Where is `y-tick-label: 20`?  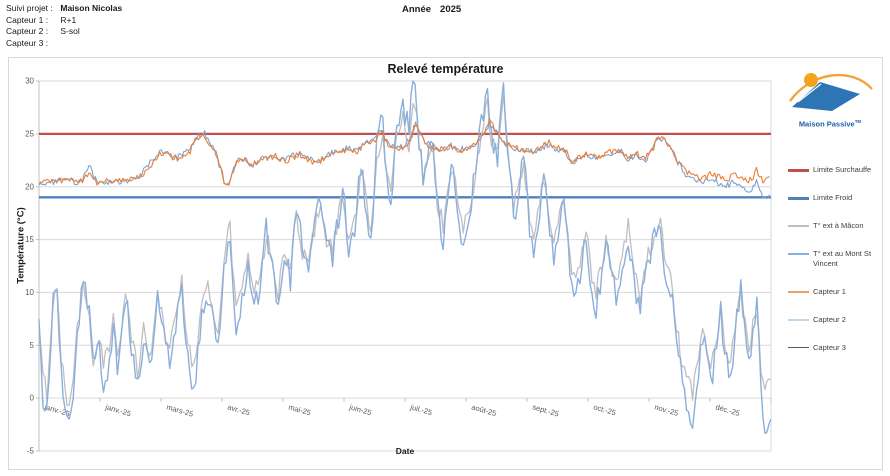
y-tick-label: 20 is located at coordinates (29, 186).